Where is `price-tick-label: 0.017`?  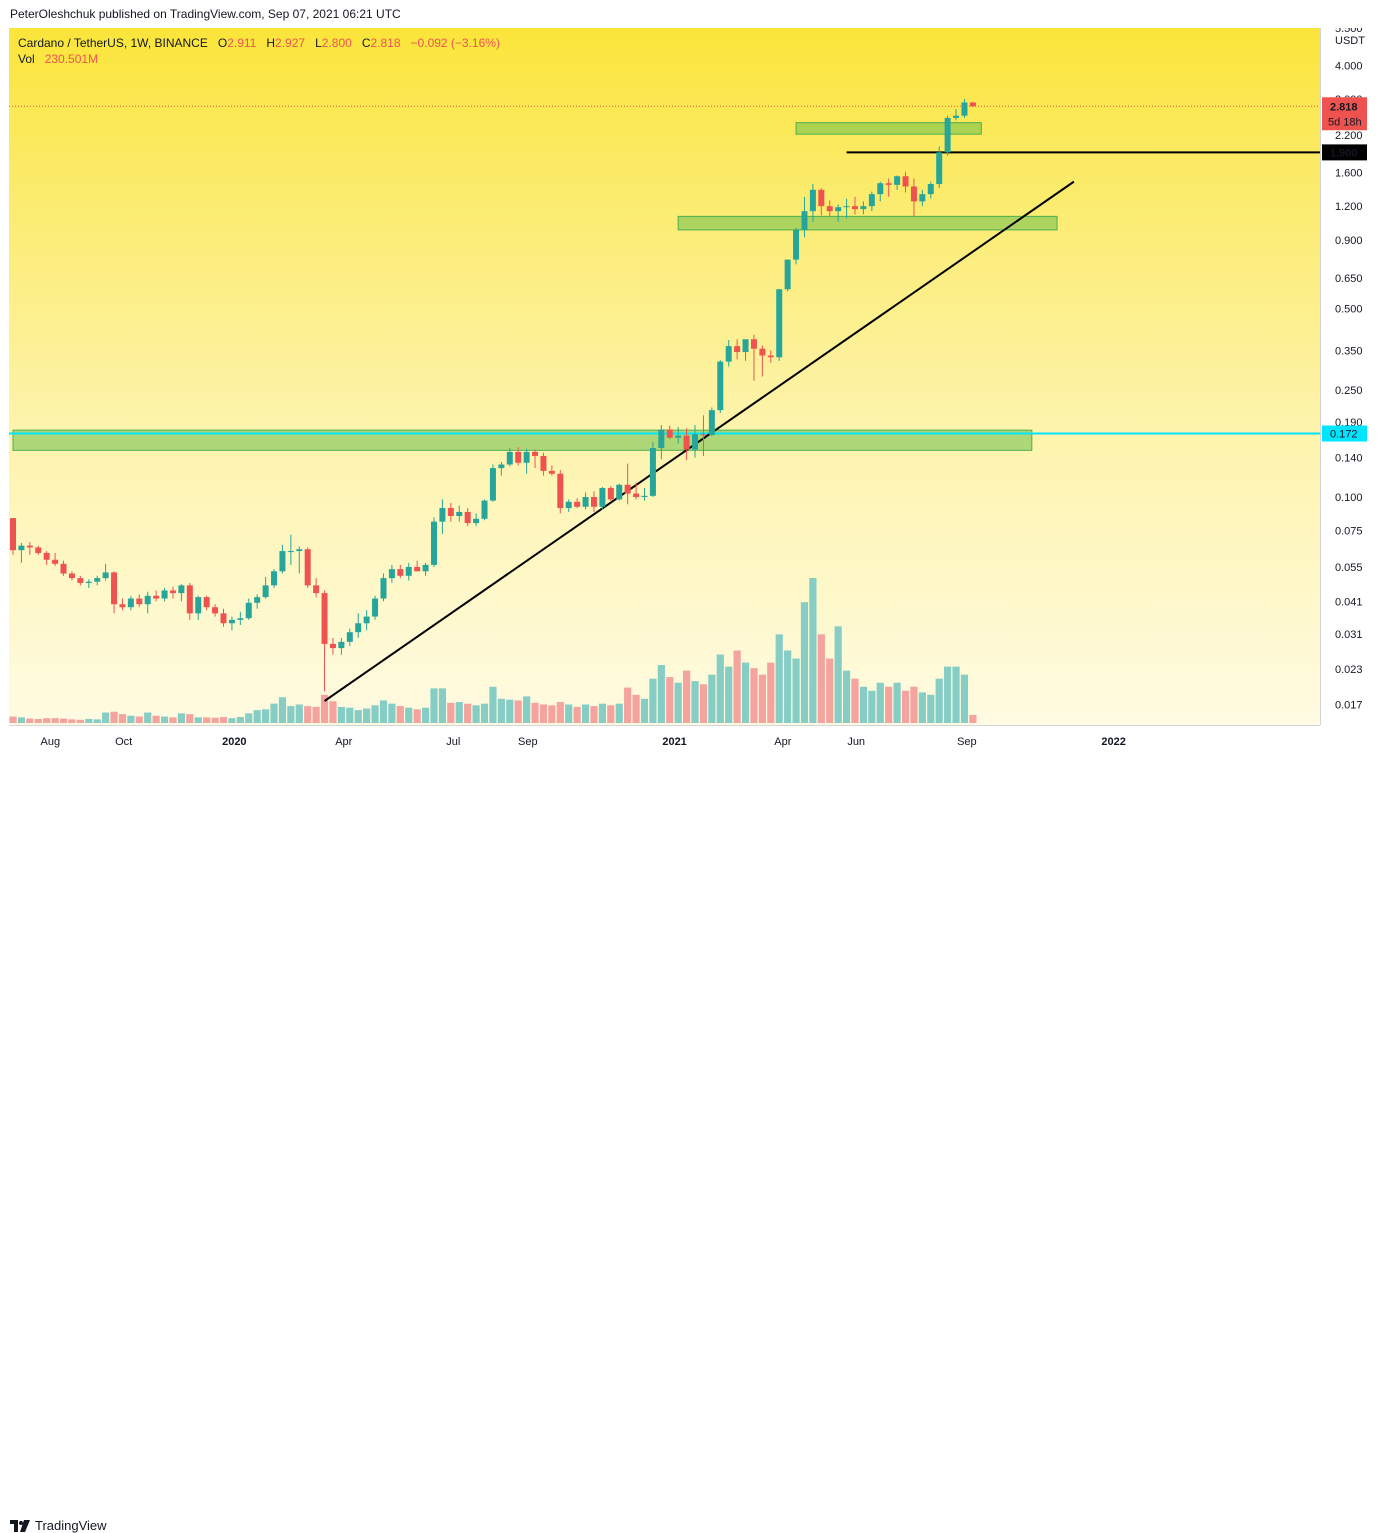
price-tick-label: 0.017 is located at coordinates (1349, 705).